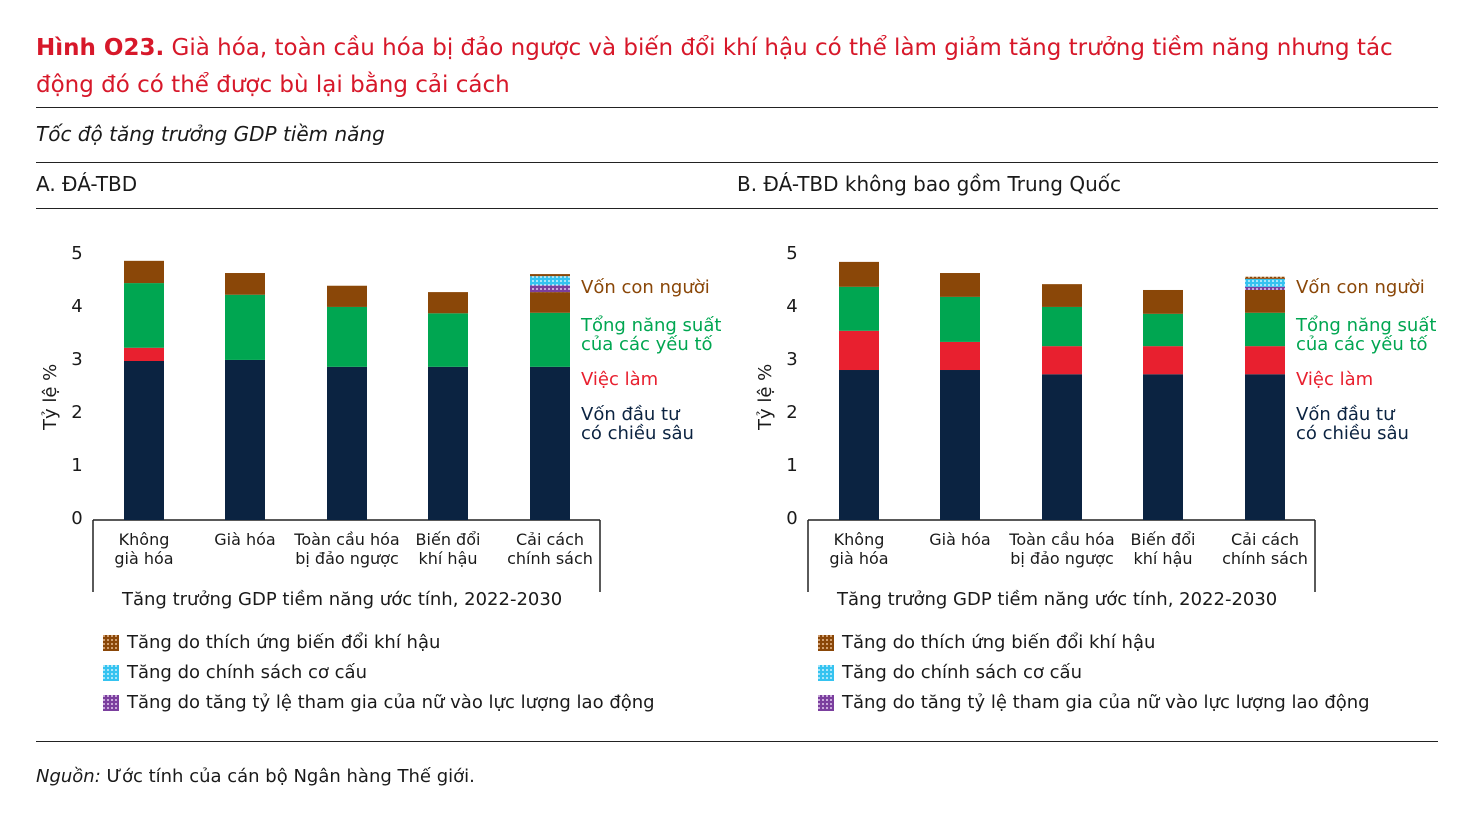 This screenshot has width=1472, height=823. Describe the element at coordinates (1265, 288) in the screenshot. I see `bar-segment-purple` at that location.